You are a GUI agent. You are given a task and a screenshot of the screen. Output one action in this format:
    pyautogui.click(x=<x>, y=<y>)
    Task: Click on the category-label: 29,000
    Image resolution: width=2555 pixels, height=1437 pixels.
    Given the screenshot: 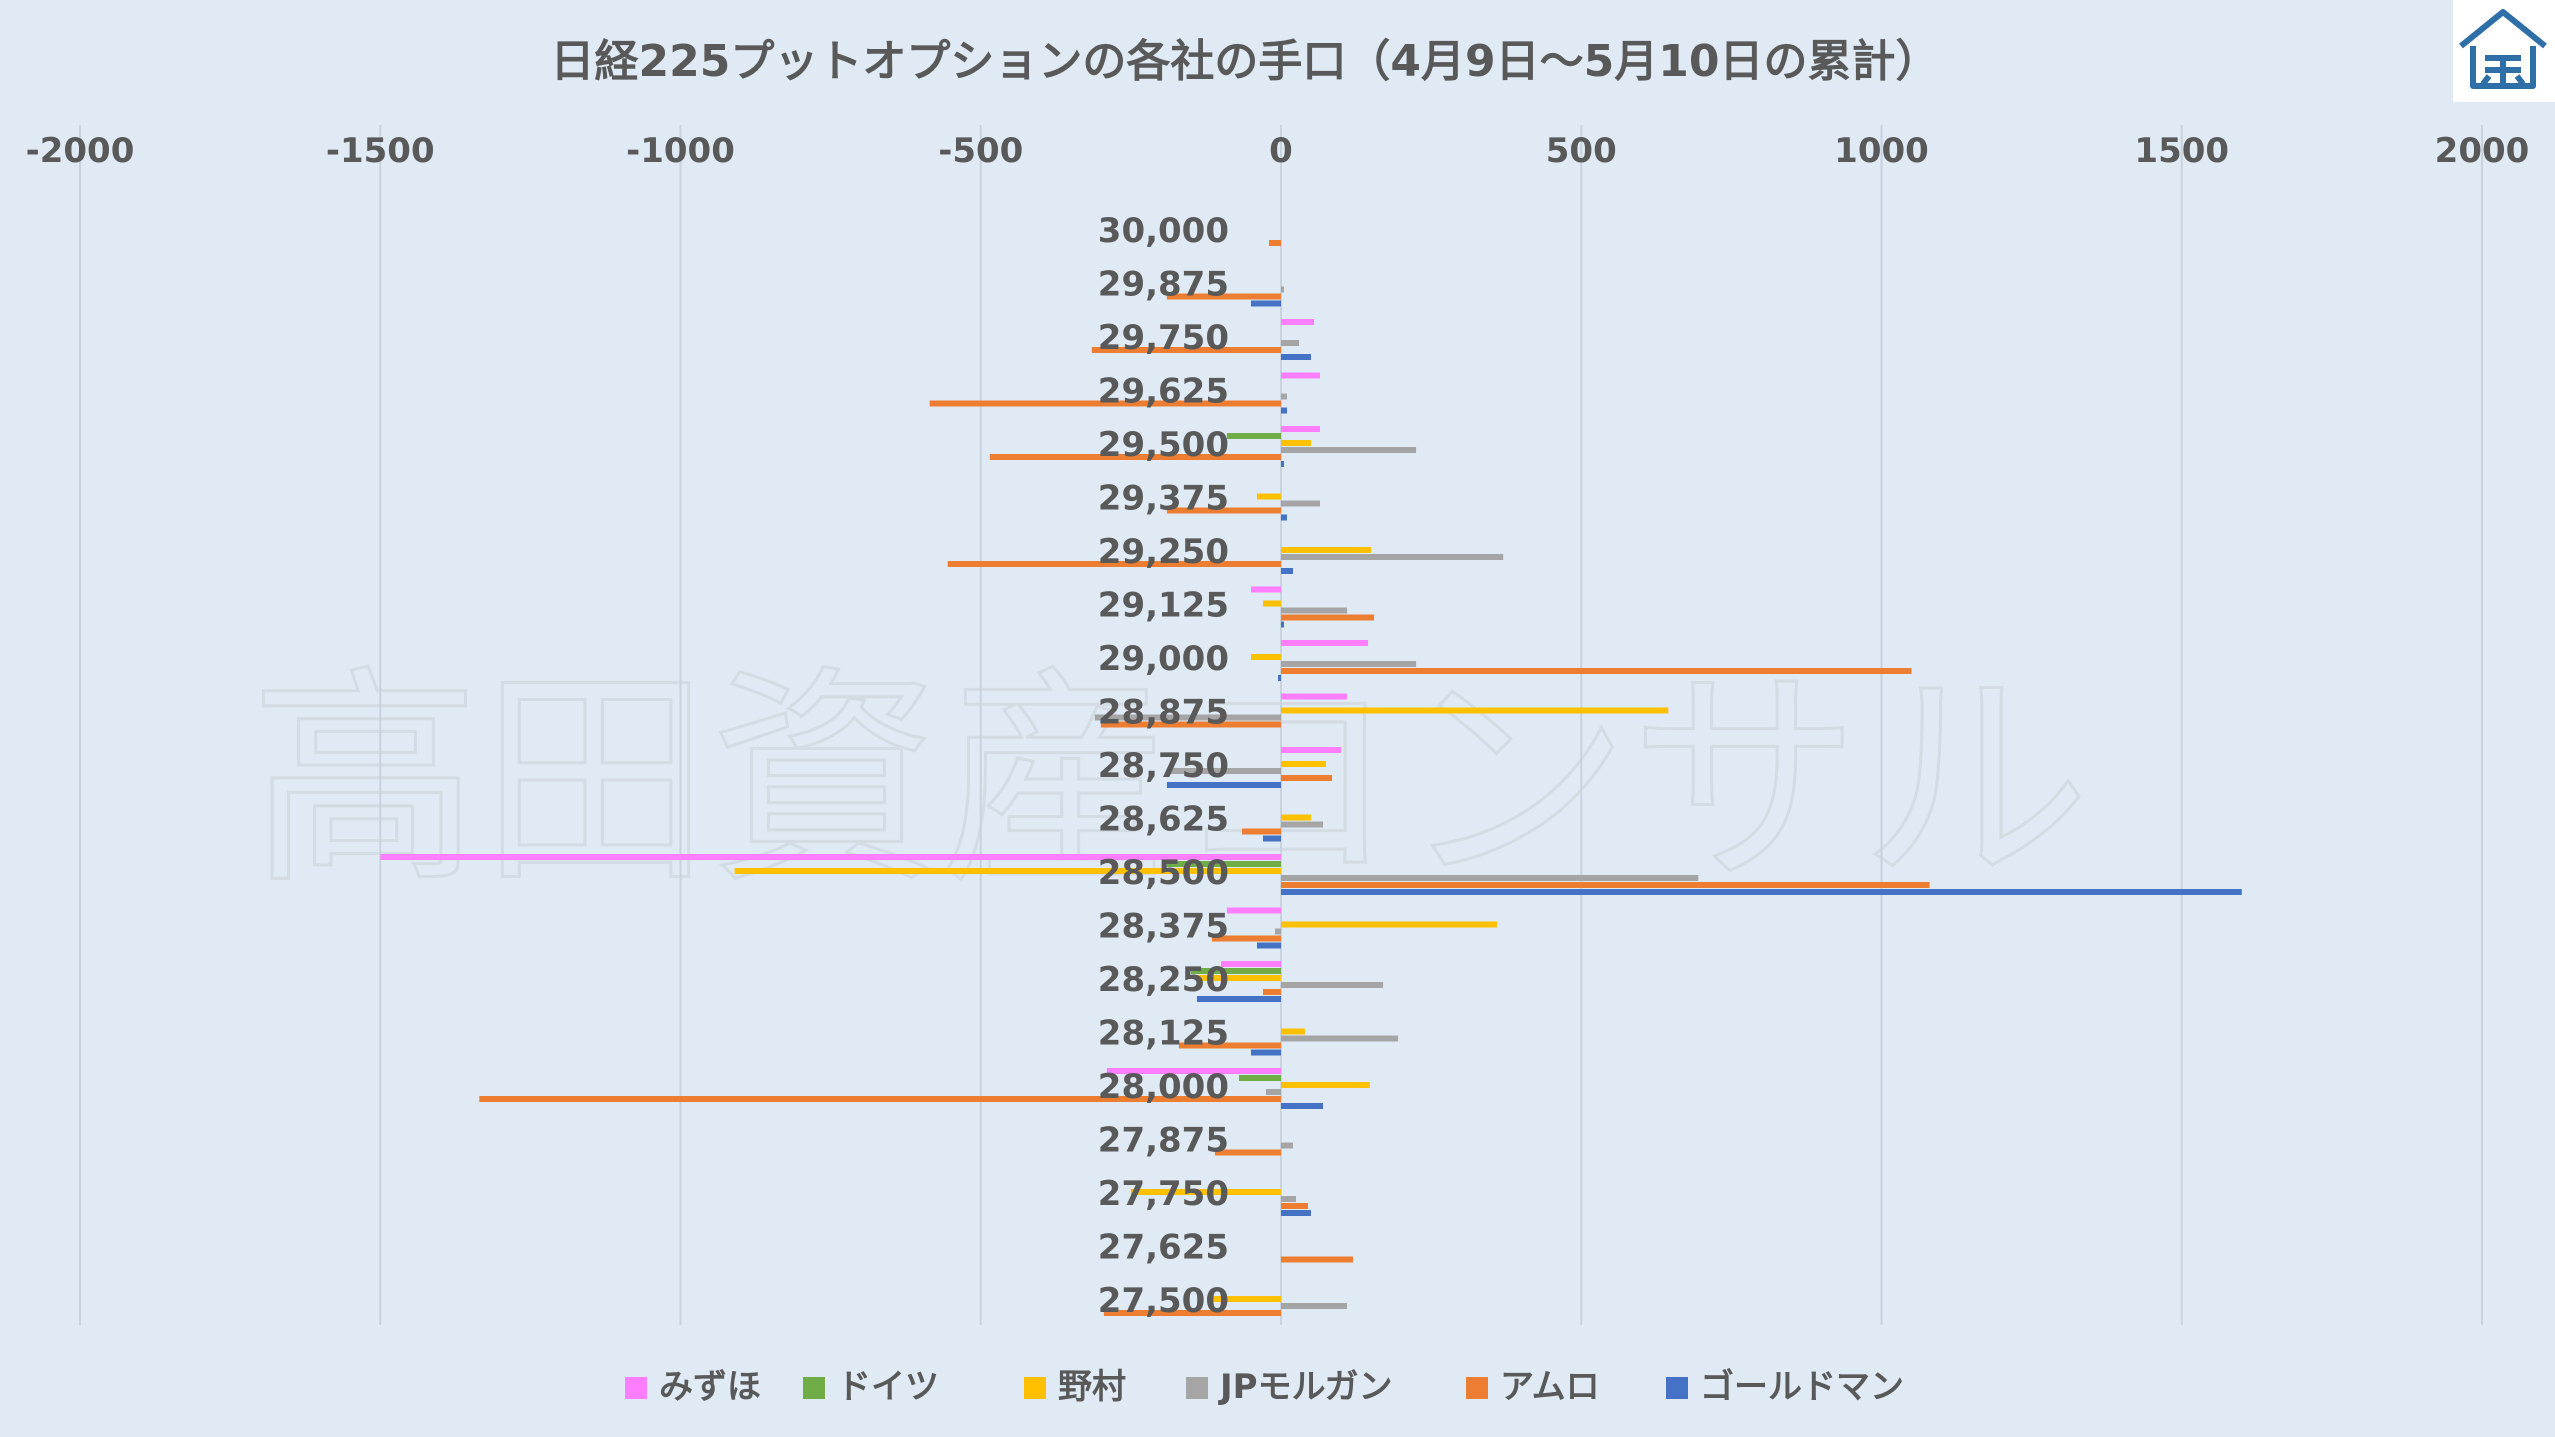 What is the action you would take?
    pyautogui.click(x=1163, y=659)
    